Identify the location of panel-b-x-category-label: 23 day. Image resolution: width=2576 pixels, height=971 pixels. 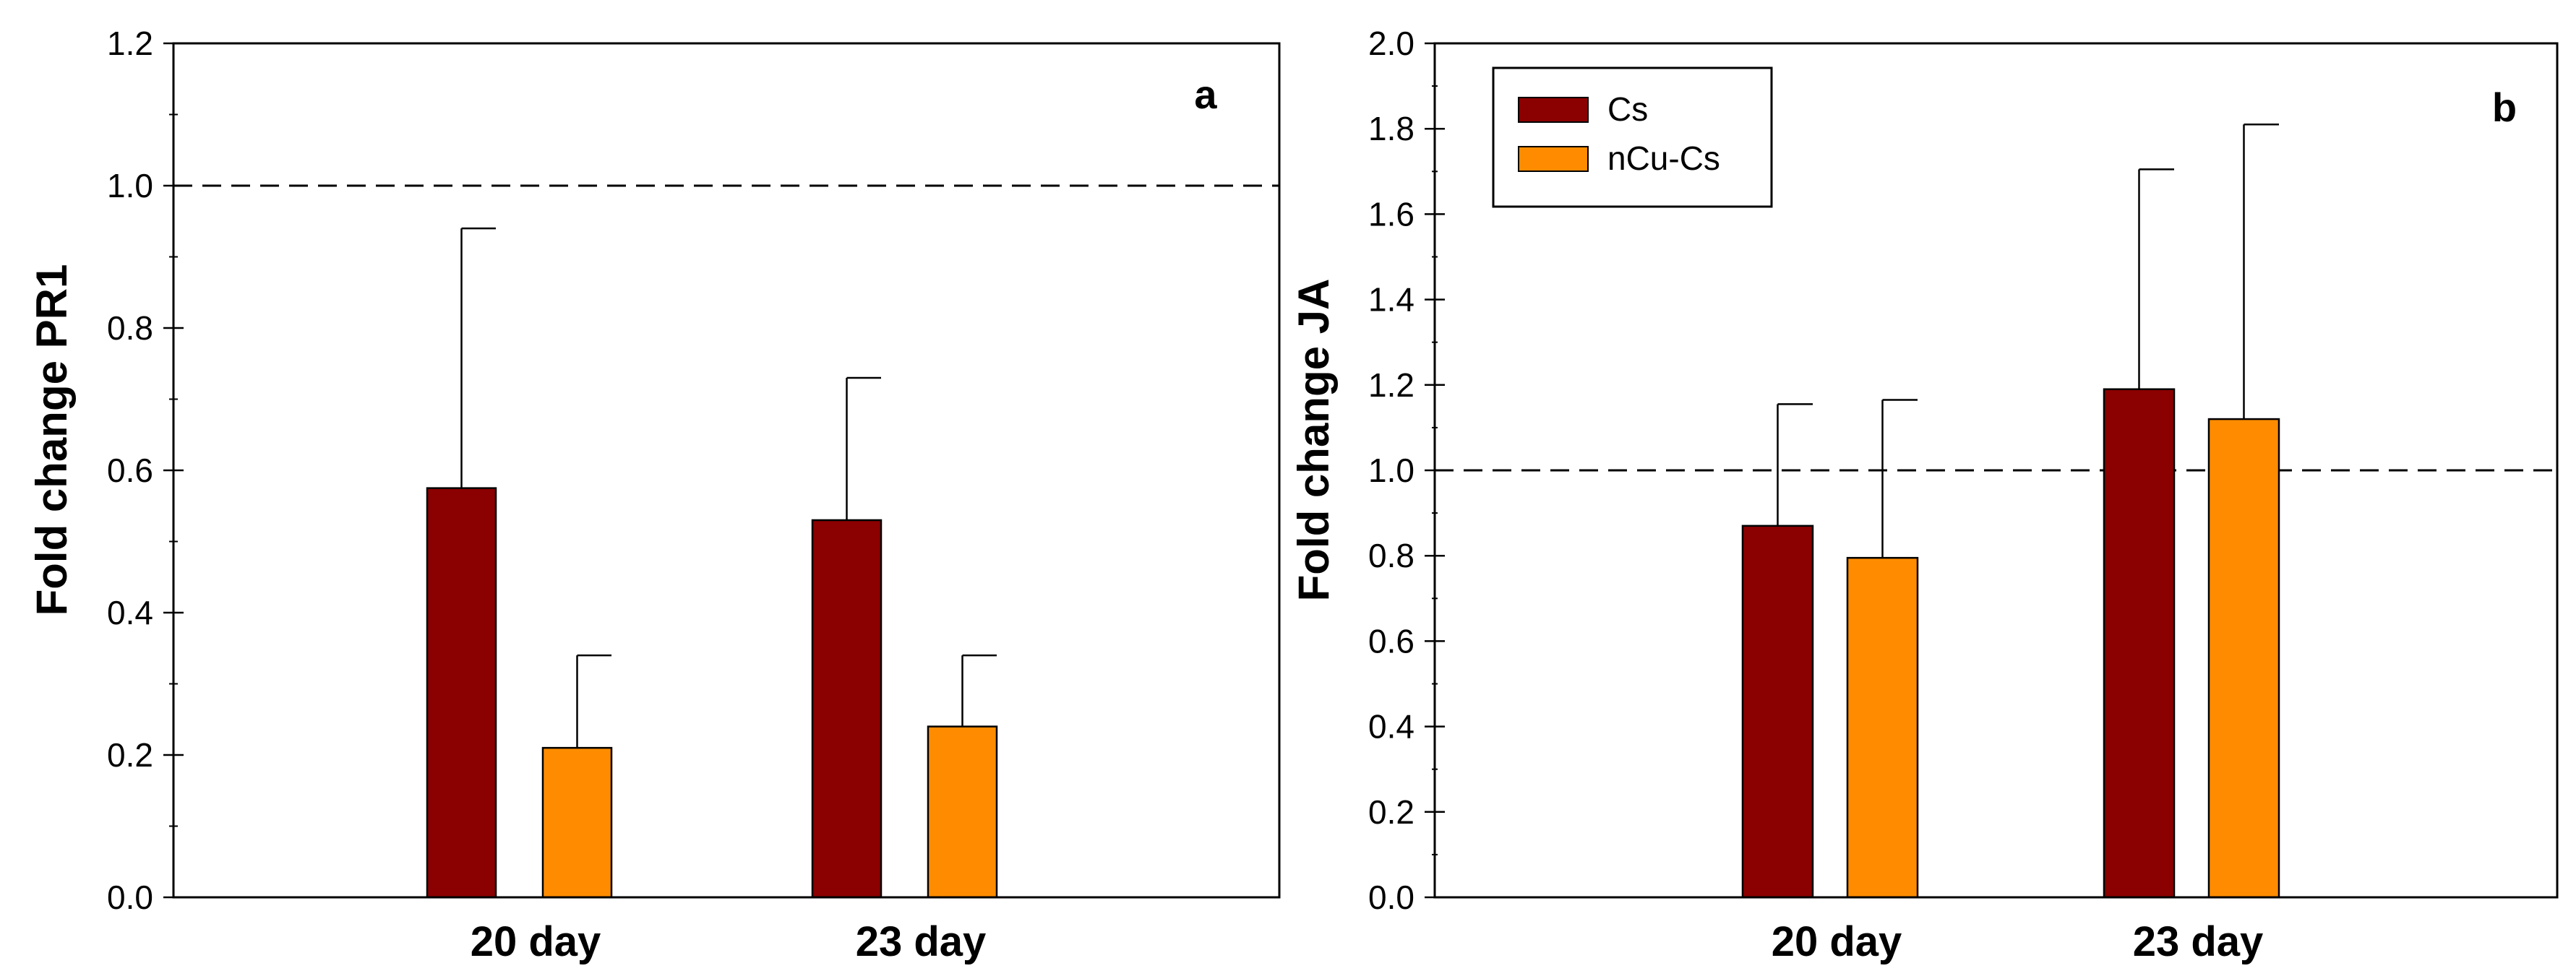
(2199, 942).